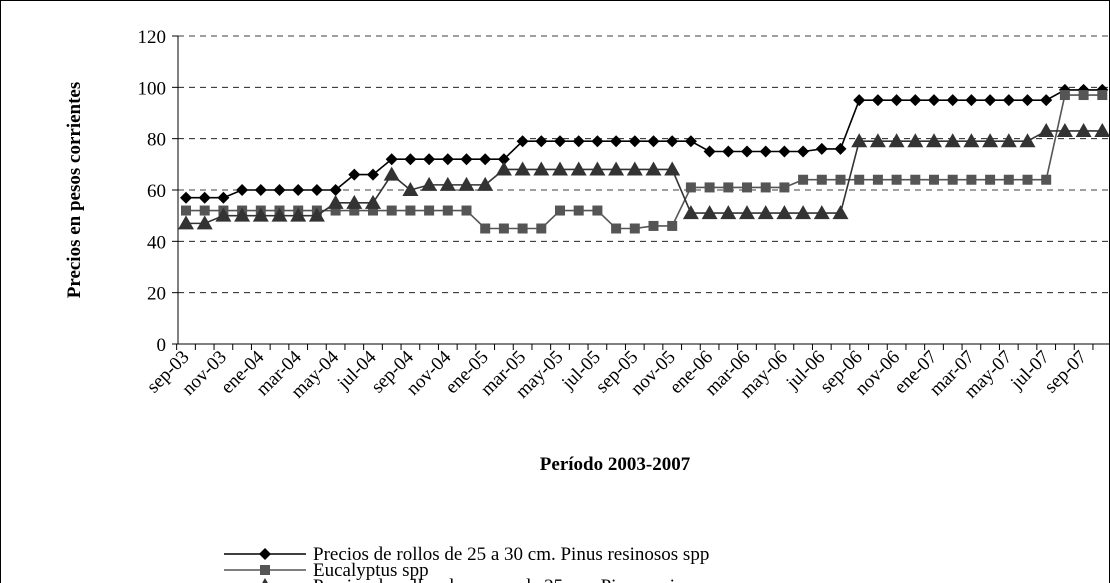  Describe the element at coordinates (152, 37) in the screenshot. I see `y-tick-label: 120` at that location.